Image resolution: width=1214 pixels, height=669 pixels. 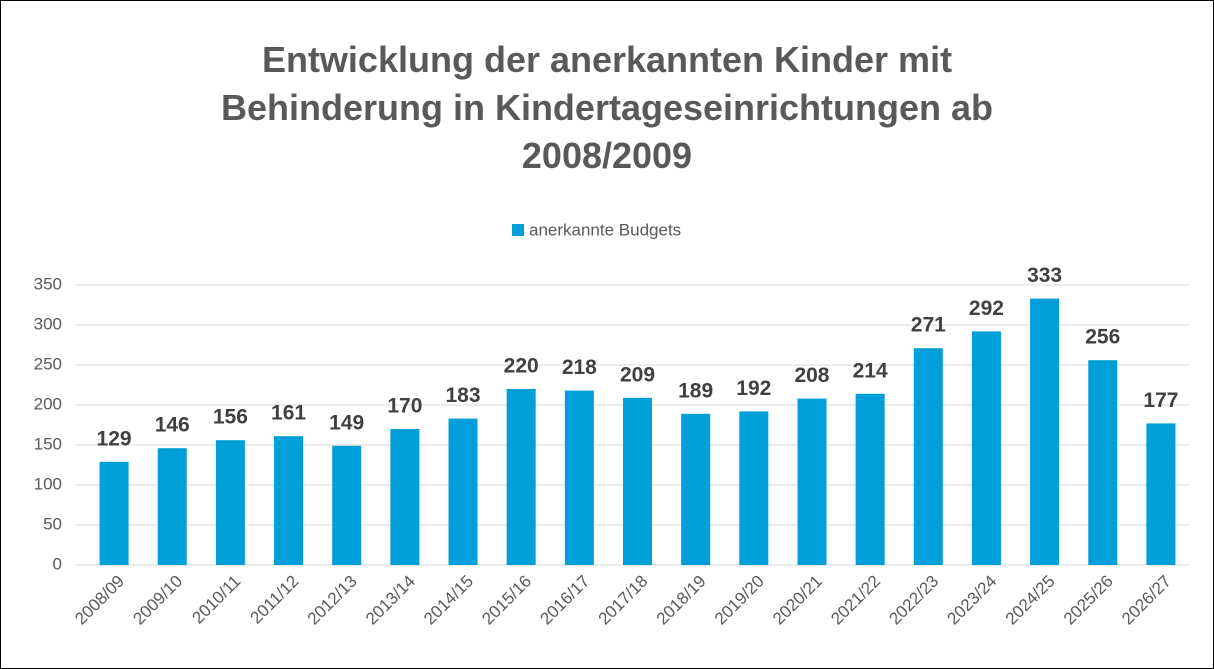 I want to click on y-tick-label: 300, so click(x=48, y=323).